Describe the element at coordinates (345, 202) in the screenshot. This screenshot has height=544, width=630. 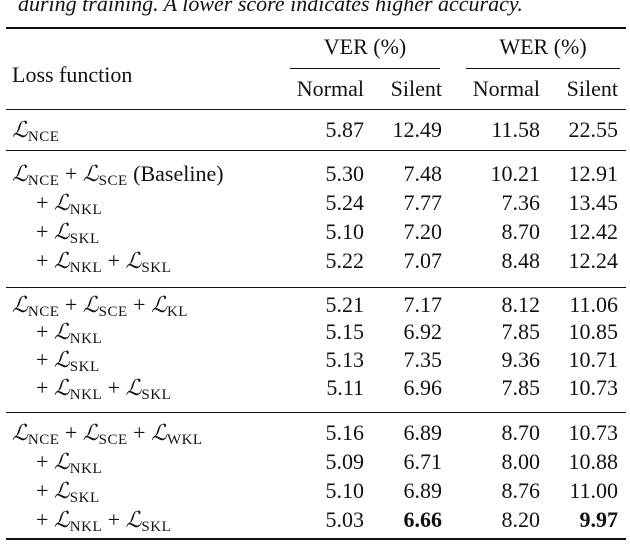
I see `cell-2-ver-normal: 5.24` at that location.